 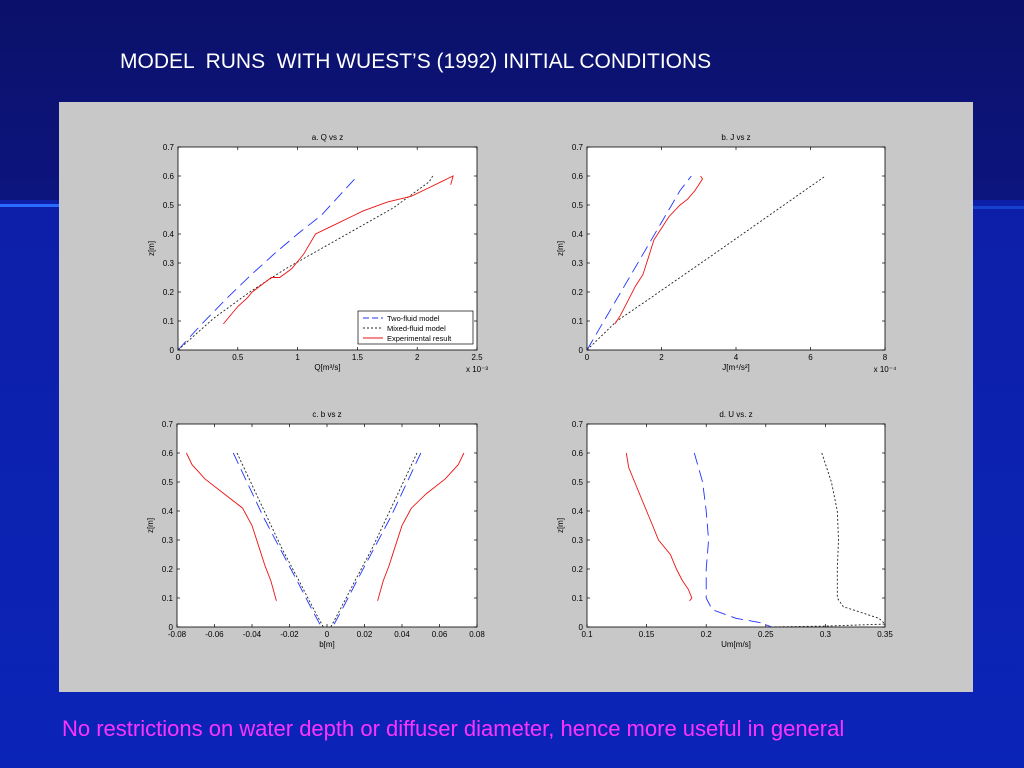 I want to click on x-tick-label: -0.06, so click(x=214, y=634).